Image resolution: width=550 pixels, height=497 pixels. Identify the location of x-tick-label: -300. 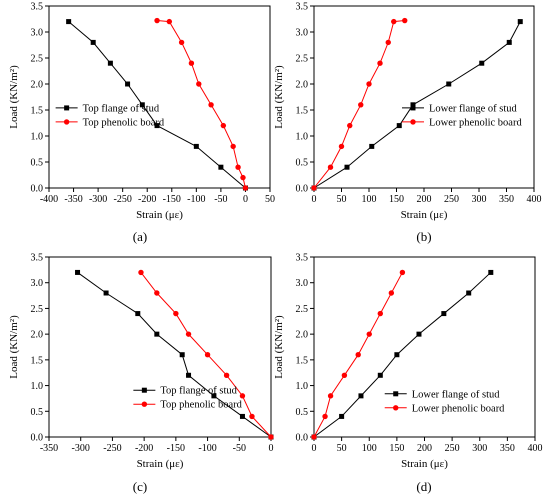
(98, 199).